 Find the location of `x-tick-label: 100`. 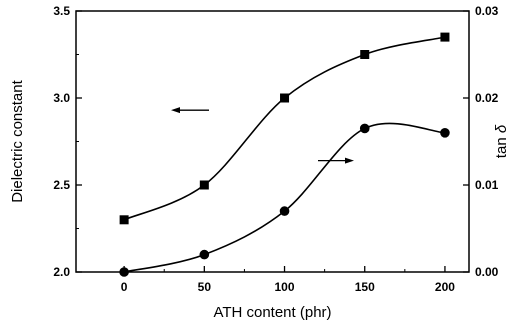

x-tick-label: 100 is located at coordinates (285, 287).